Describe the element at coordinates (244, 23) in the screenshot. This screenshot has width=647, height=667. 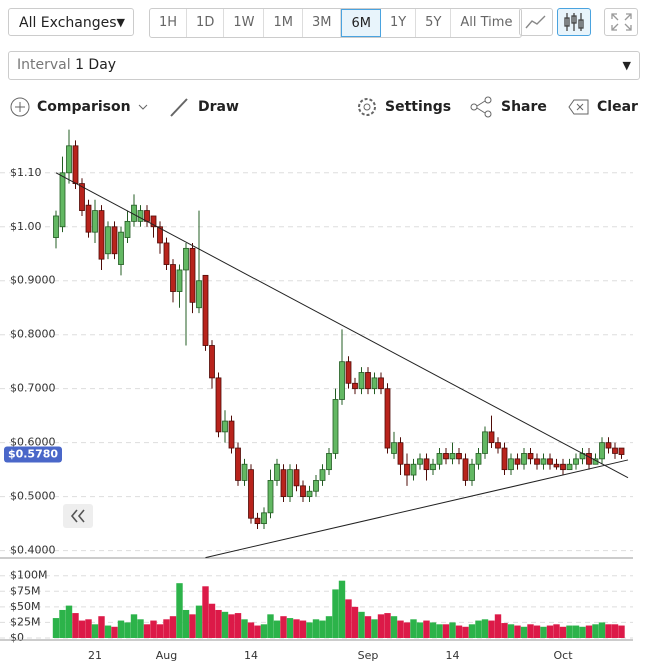
I see `range-button: 1W` at that location.